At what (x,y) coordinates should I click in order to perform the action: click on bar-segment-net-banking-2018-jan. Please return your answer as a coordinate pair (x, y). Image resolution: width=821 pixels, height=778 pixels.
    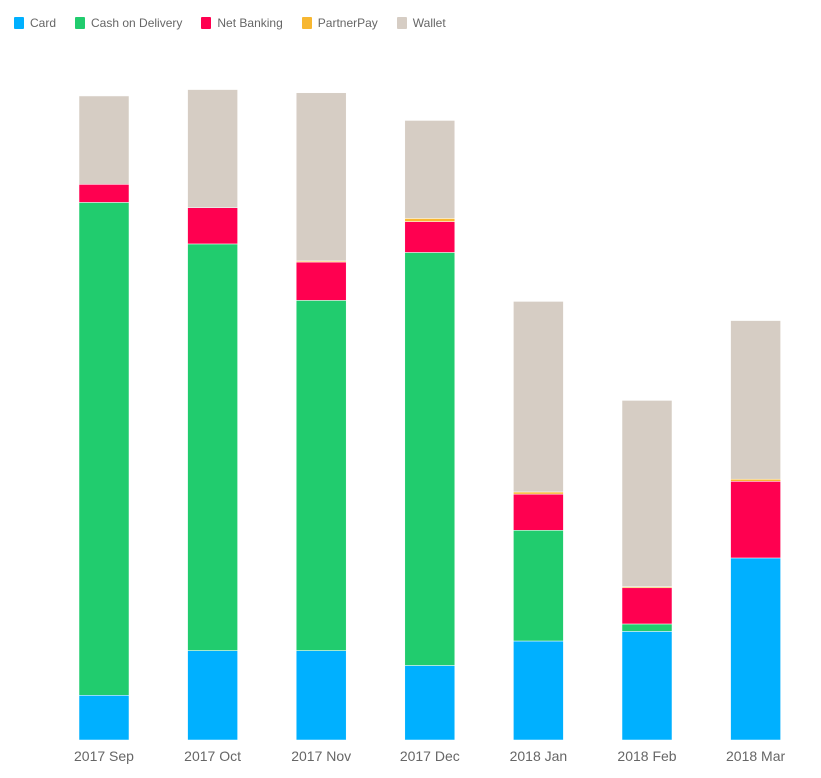
    Looking at the image, I should click on (538, 512).